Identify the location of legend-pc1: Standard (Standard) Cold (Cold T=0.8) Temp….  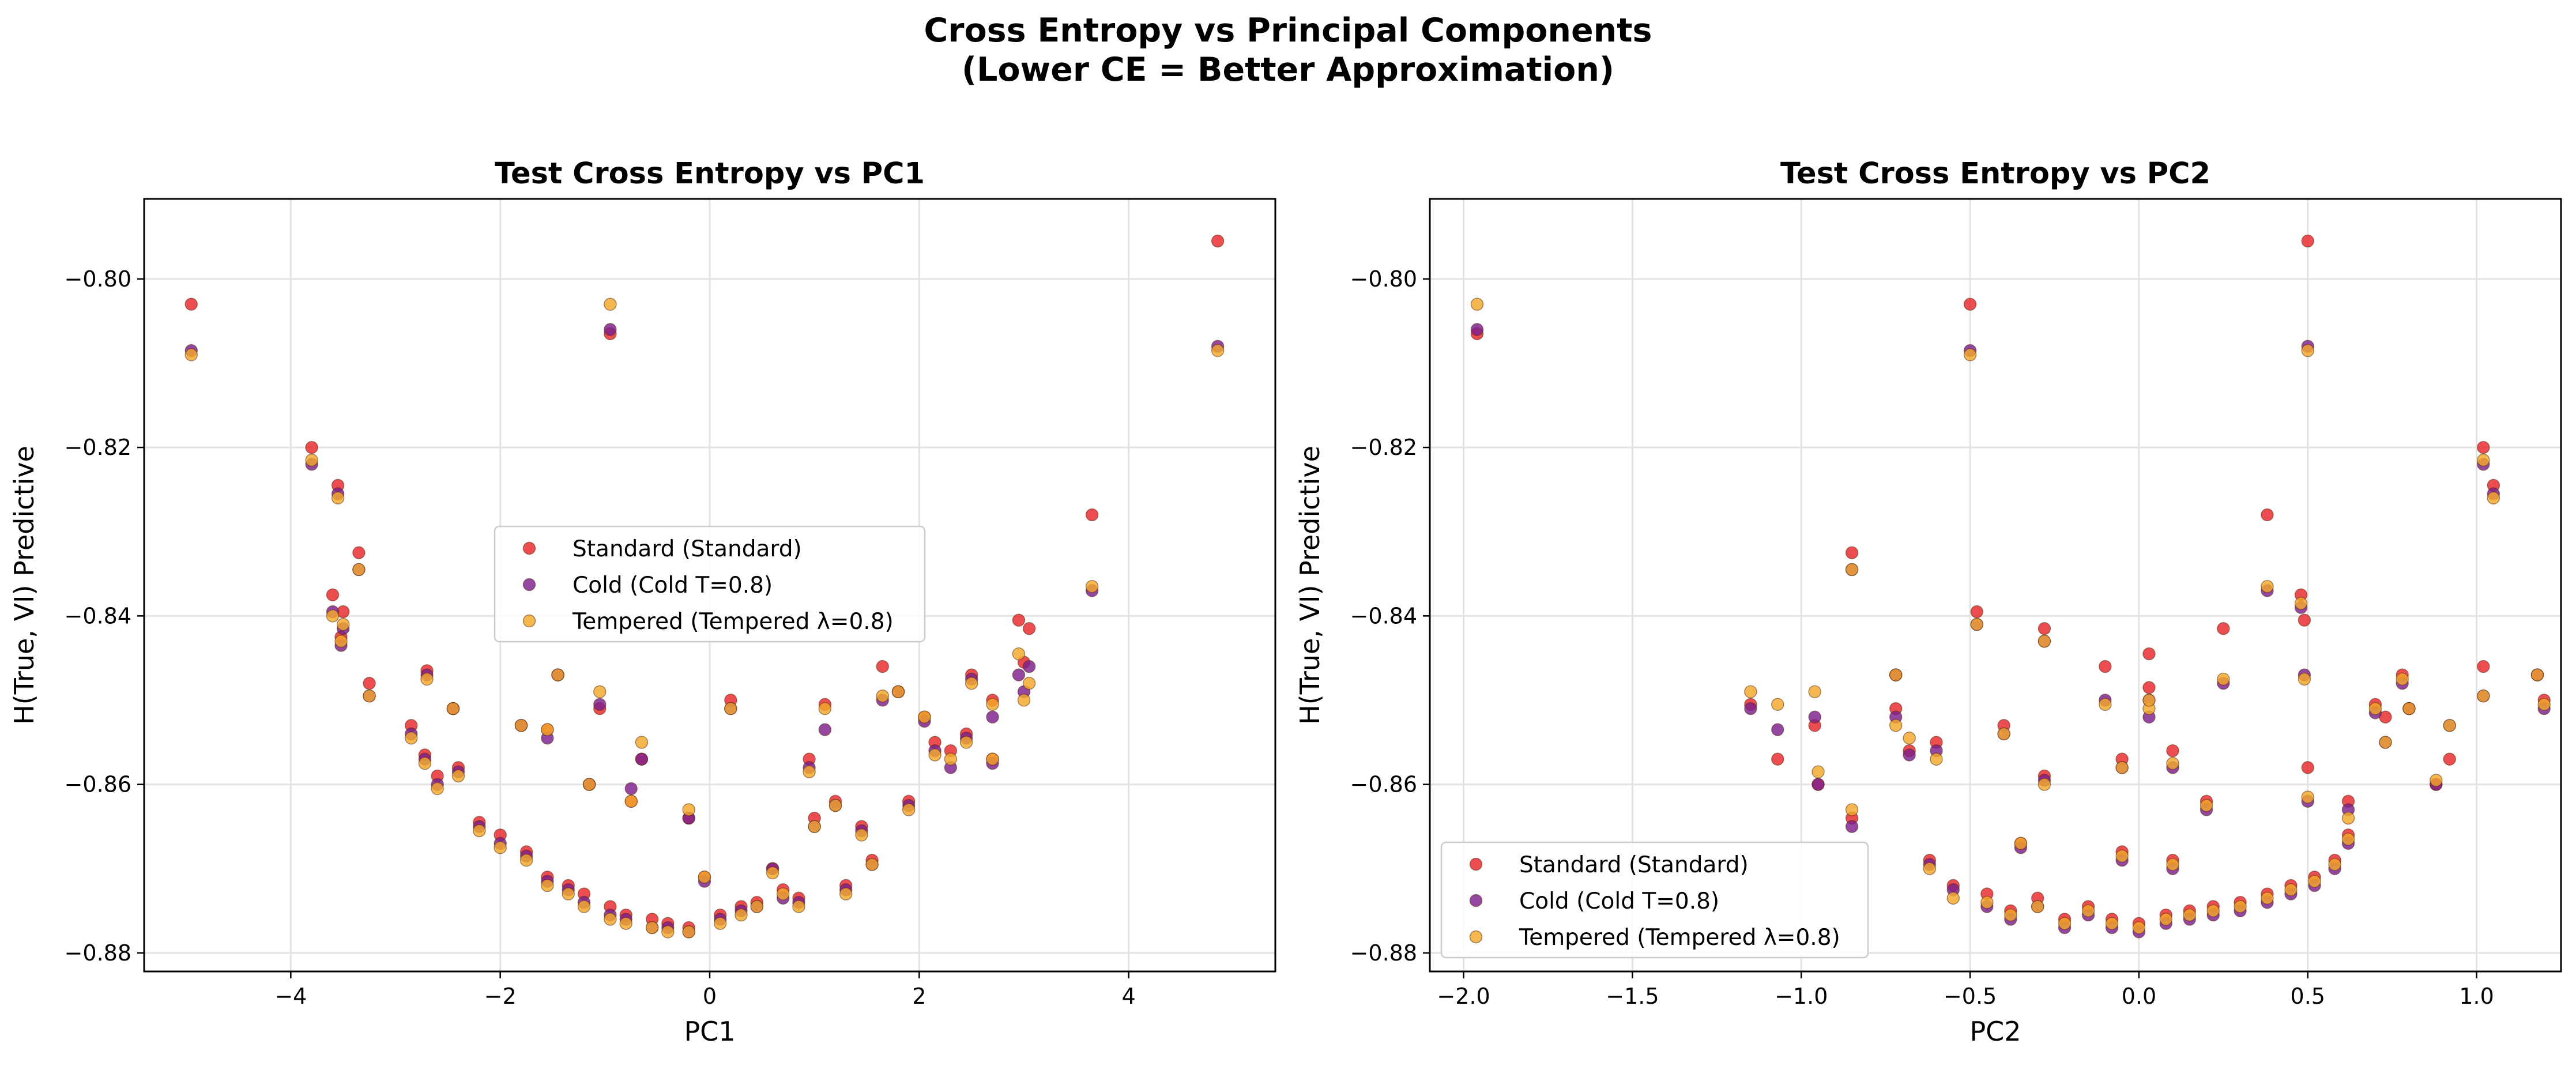
(710, 584).